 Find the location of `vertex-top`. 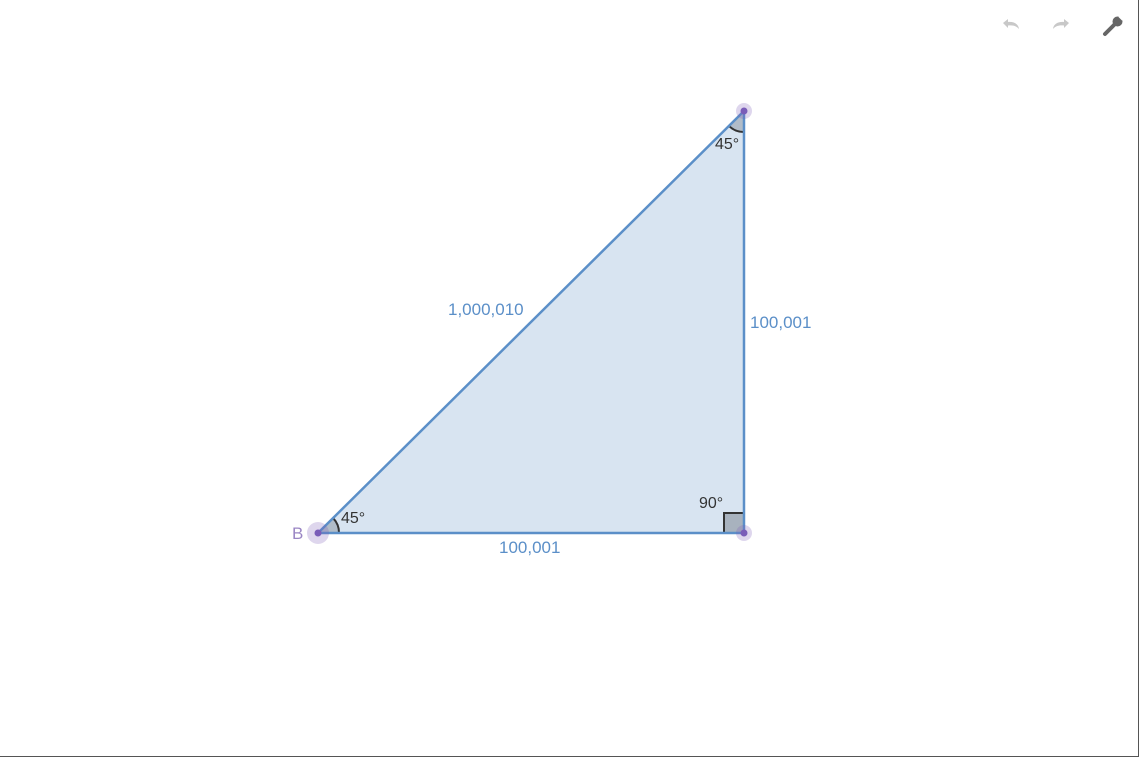

vertex-top is located at coordinates (744, 111).